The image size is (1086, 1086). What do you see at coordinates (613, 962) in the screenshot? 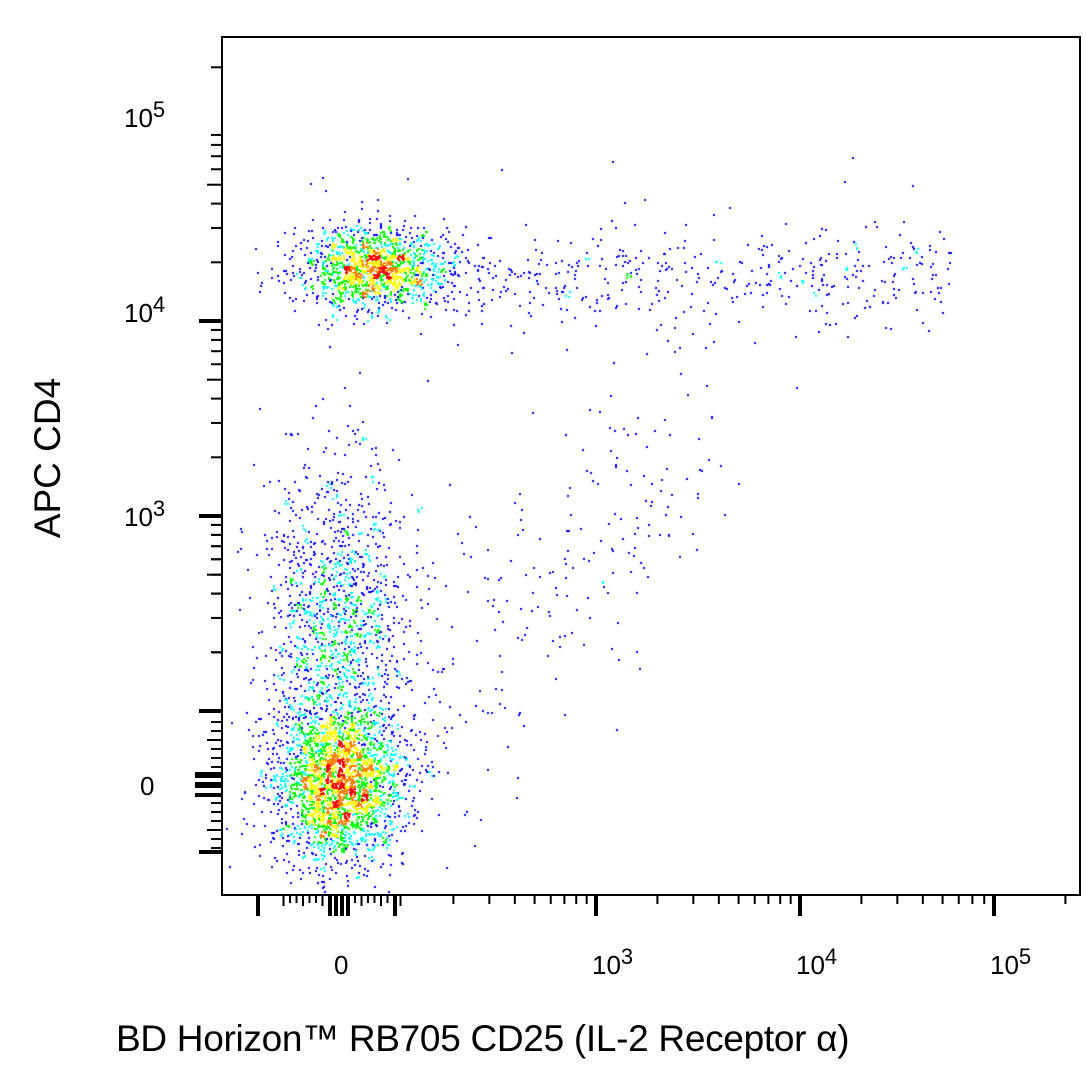
I see `x-tick-label: 10³` at bounding box center [613, 962].